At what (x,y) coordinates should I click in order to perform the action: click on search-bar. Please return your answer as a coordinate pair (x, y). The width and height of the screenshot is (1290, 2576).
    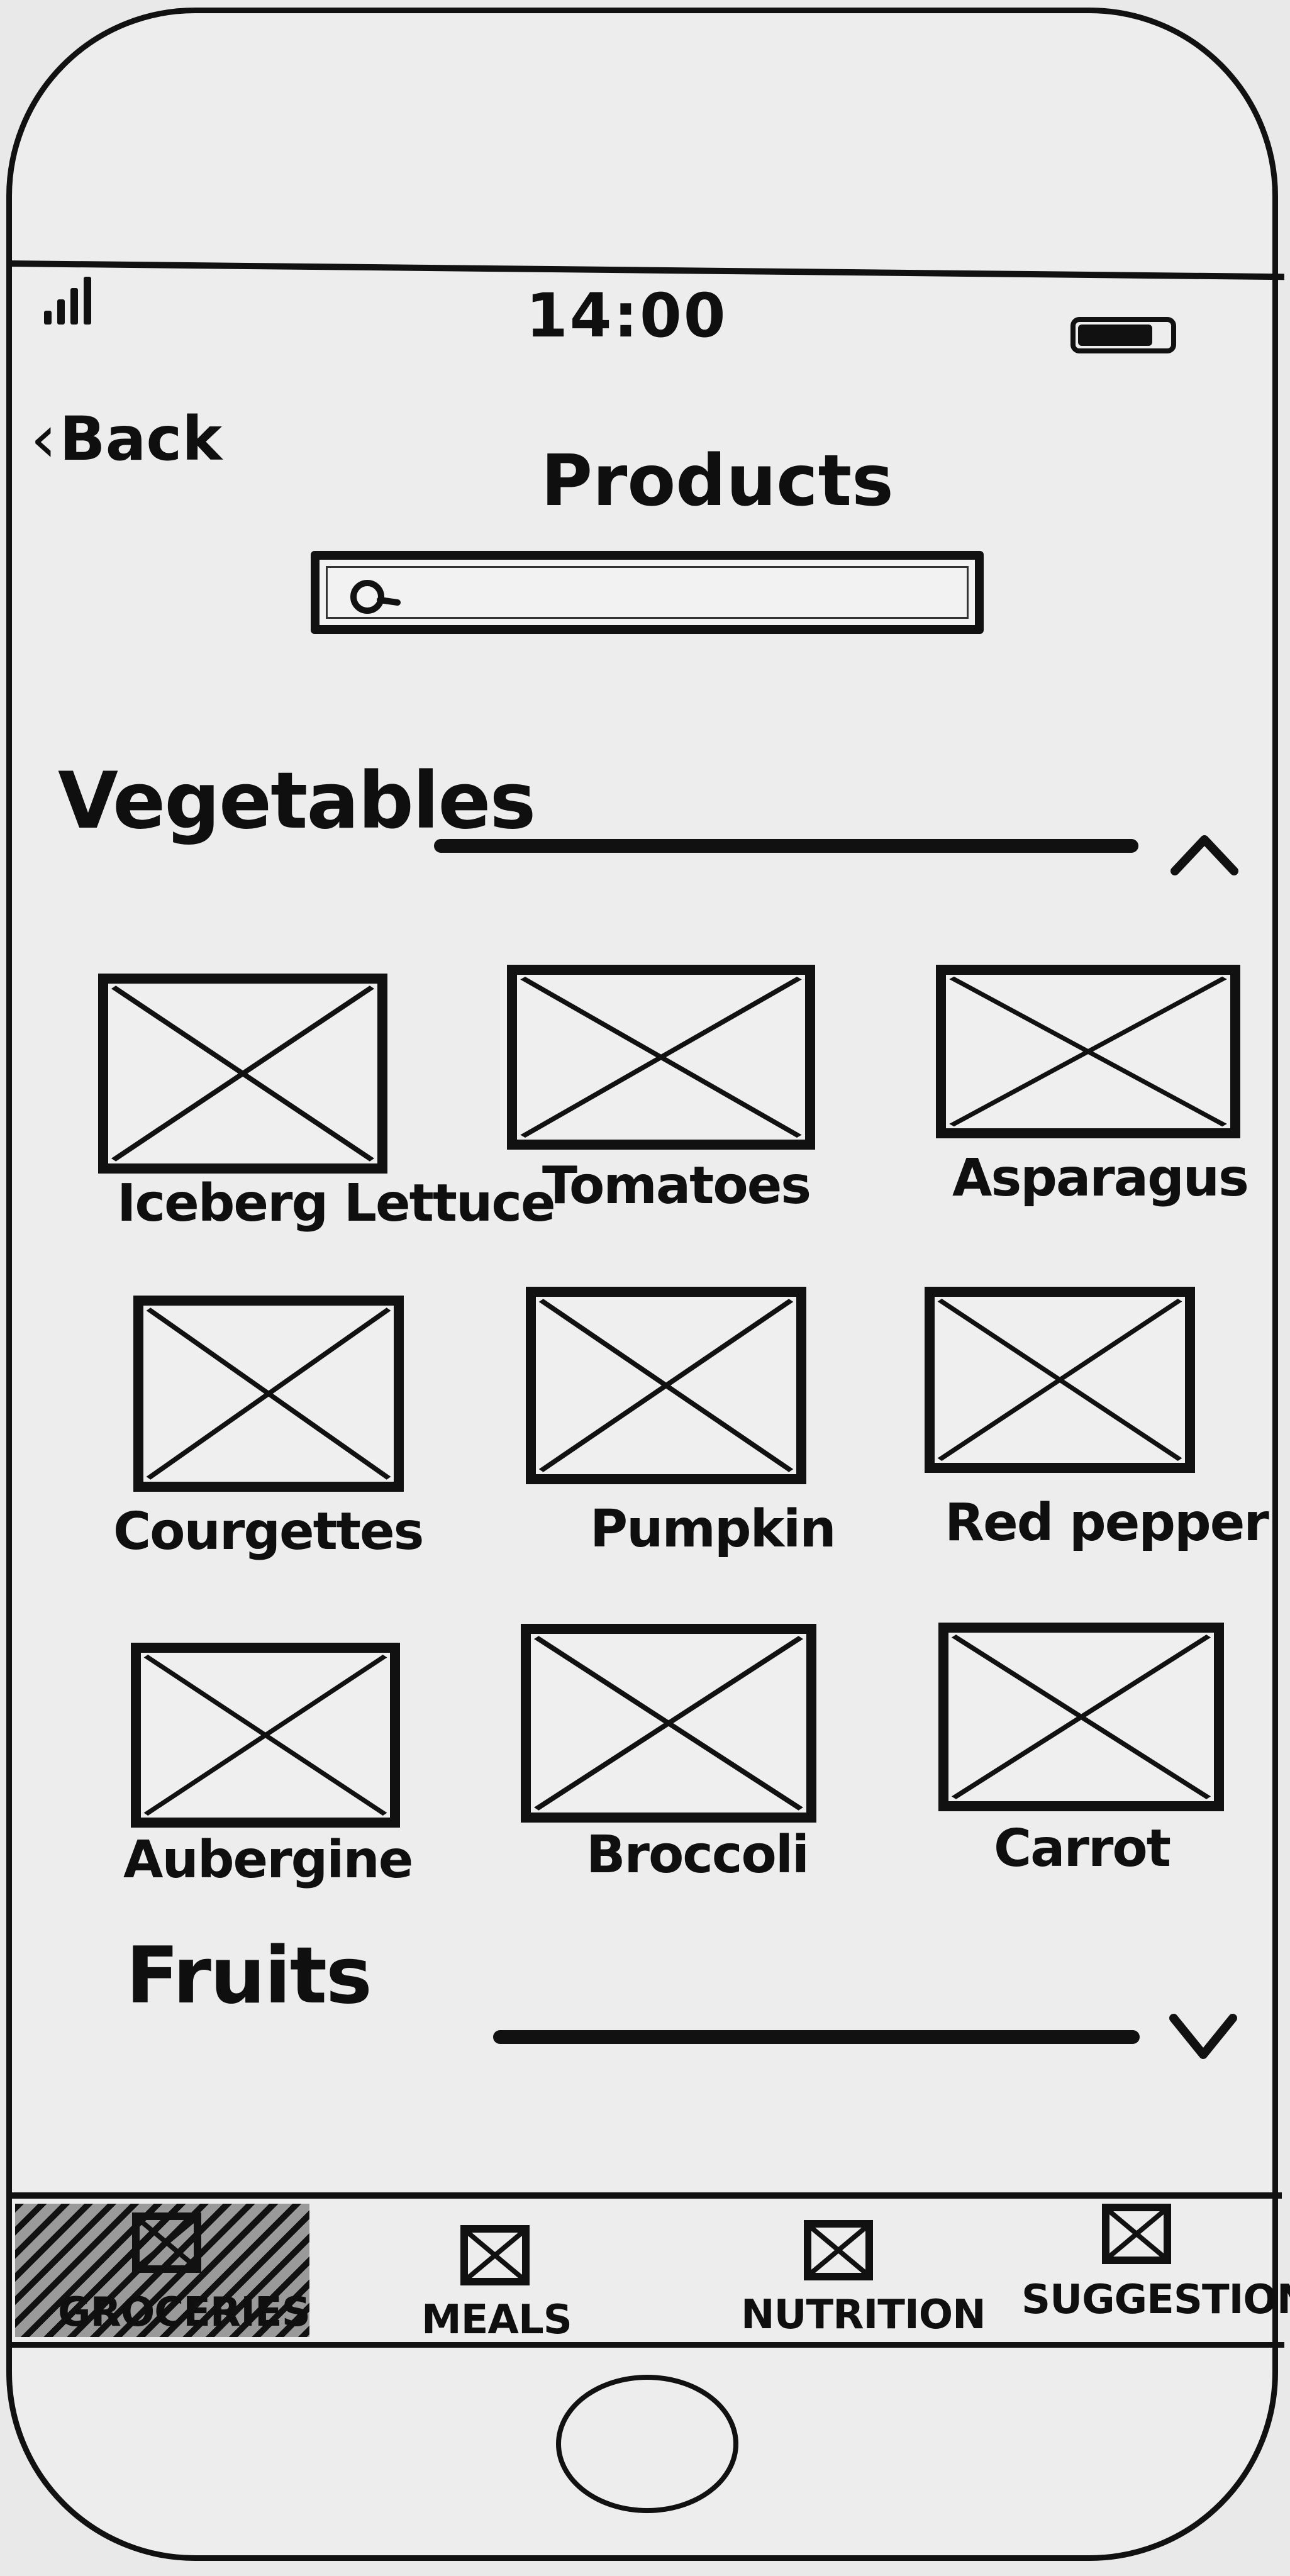
    Looking at the image, I should click on (647, 592).